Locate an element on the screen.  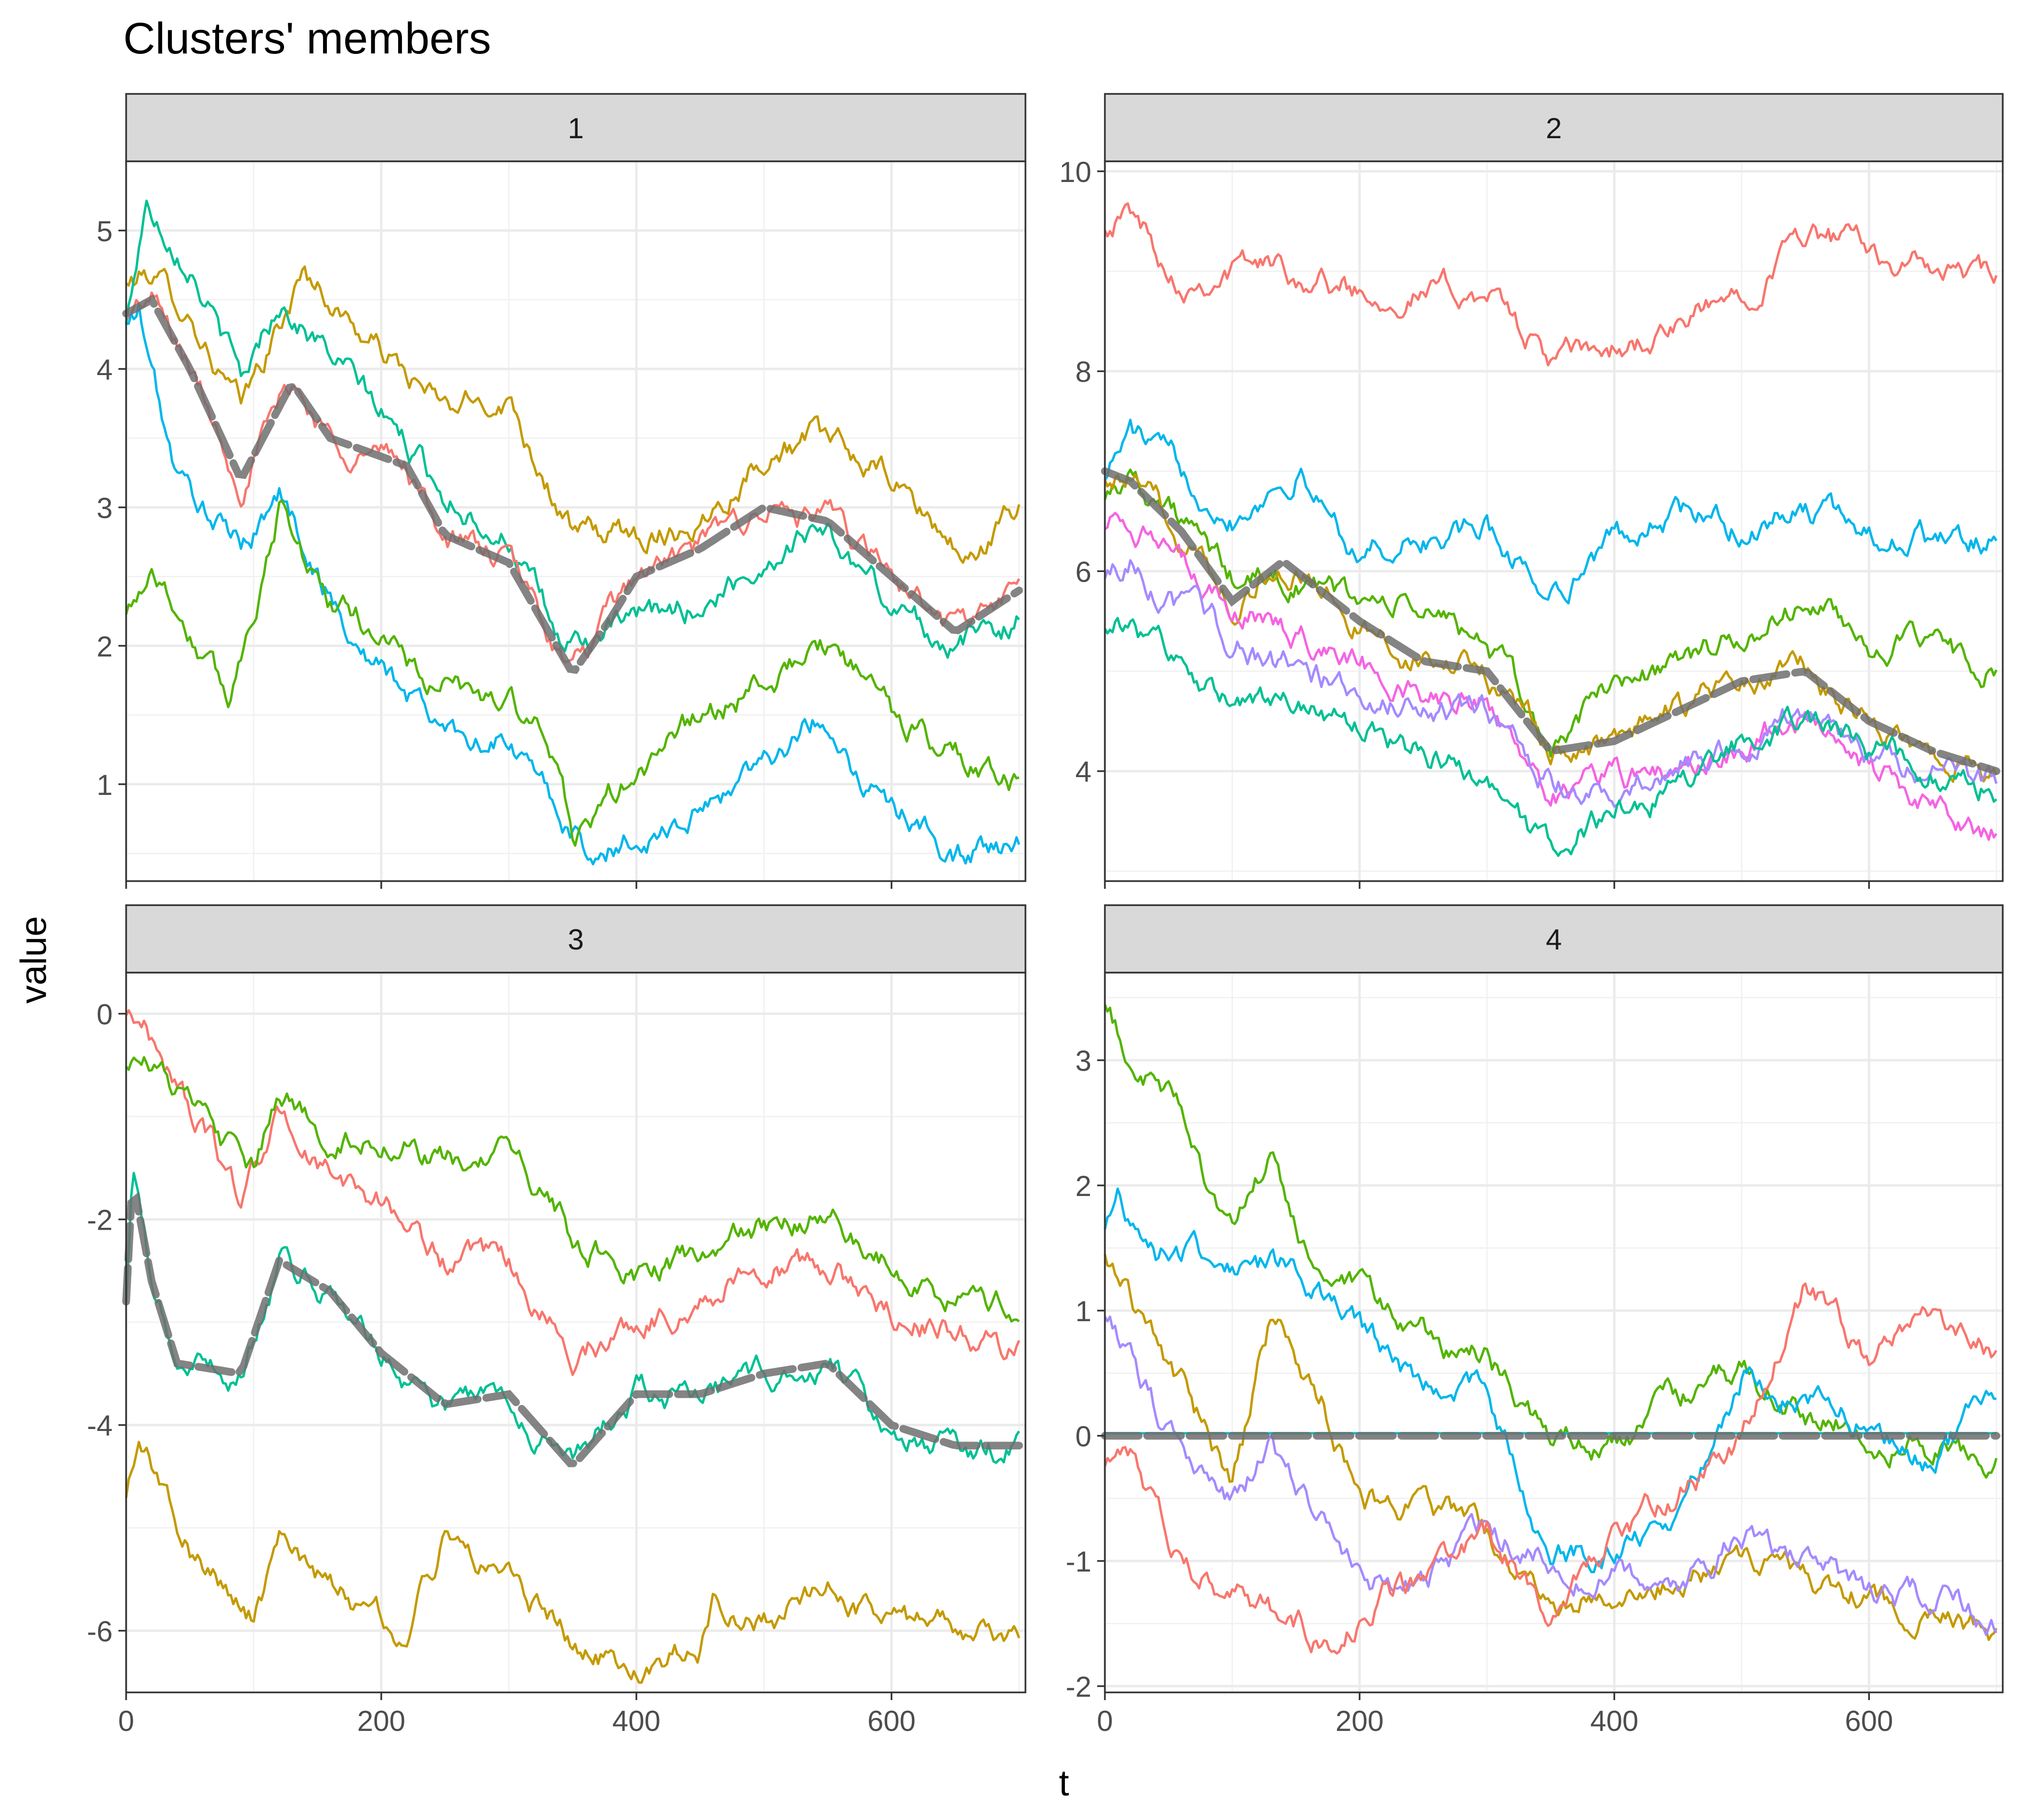
y-tick-label: 10 is located at coordinates (1075, 172).